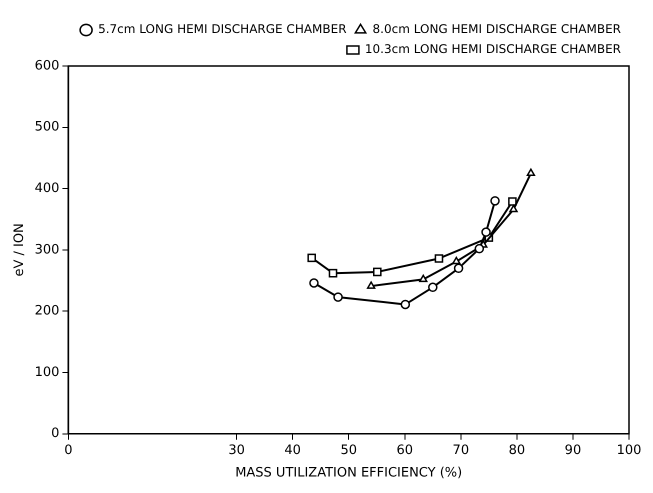 Image resolution: width=653 pixels, height=493 pixels. I want to click on legend-label: 5.7cm LONG HEMI DISCHARGE CHAMBER, so click(222, 29).